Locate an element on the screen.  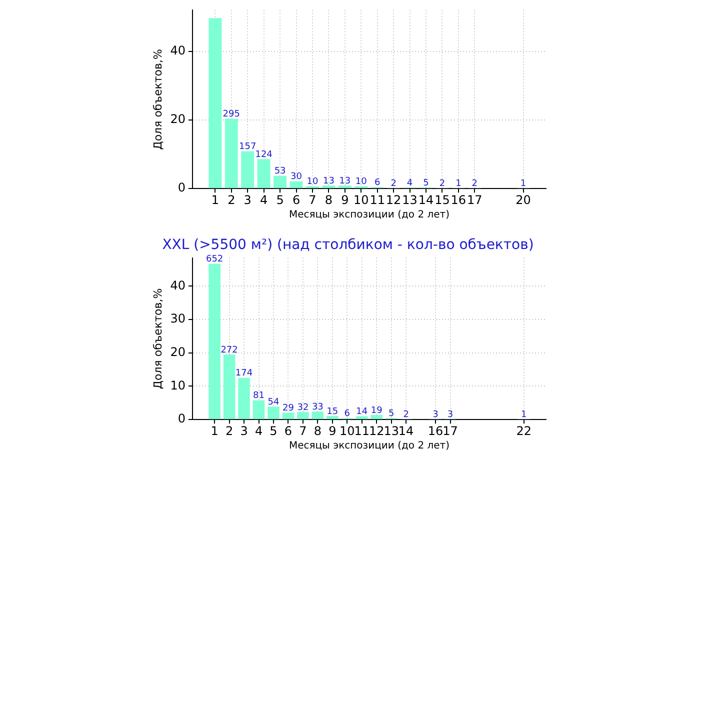
y-tick-label: 30 is located at coordinates (178, 319).